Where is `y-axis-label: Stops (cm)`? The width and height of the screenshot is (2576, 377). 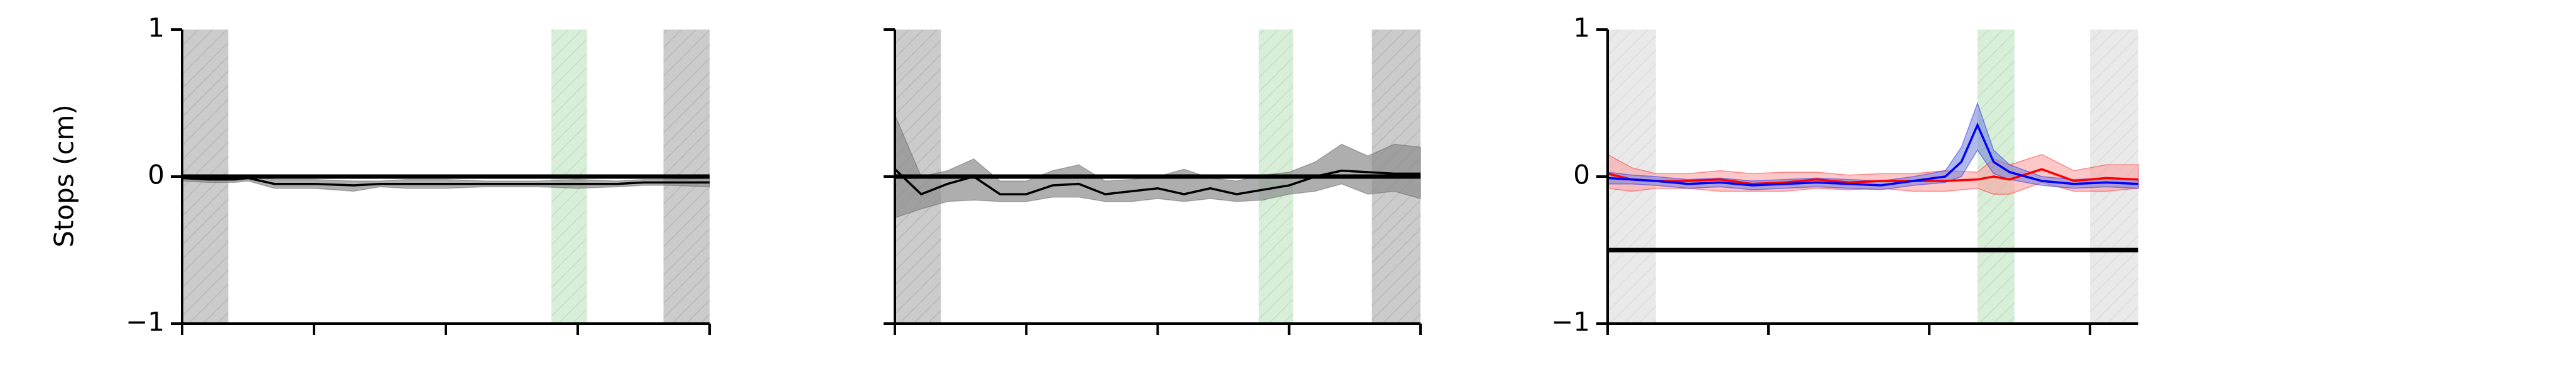 y-axis-label: Stops (cm) is located at coordinates (64, 176).